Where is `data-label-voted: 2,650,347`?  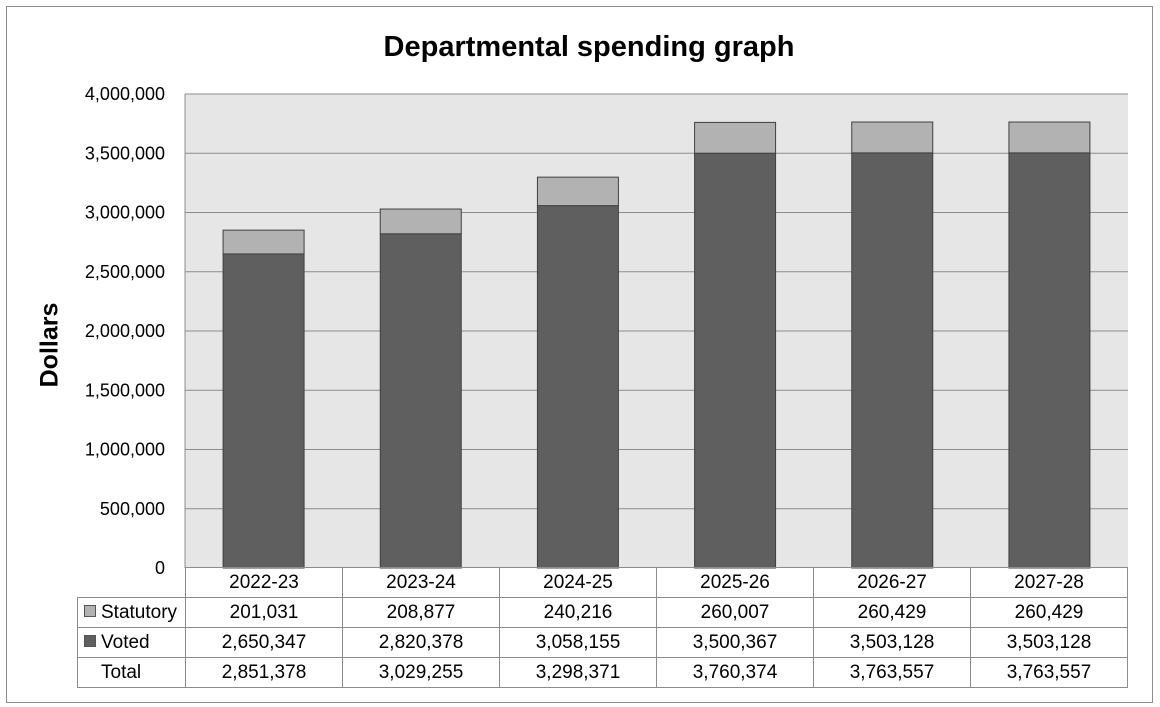
data-label-voted: 2,650,347 is located at coordinates (264, 642).